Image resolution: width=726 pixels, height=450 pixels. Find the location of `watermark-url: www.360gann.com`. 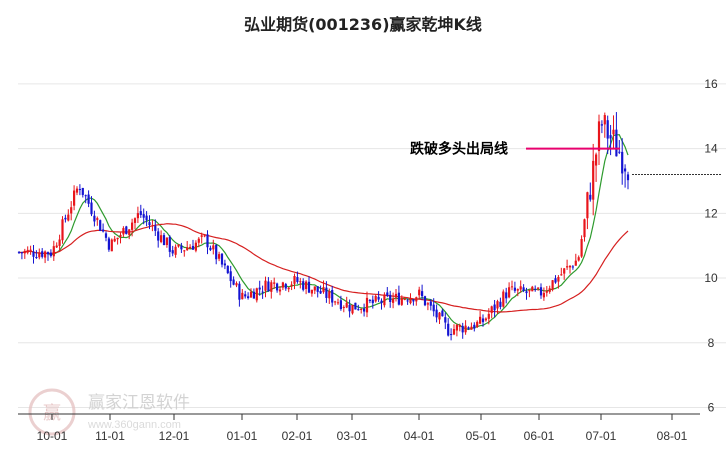

watermark-url: www.360gann.com is located at coordinates (134, 425).